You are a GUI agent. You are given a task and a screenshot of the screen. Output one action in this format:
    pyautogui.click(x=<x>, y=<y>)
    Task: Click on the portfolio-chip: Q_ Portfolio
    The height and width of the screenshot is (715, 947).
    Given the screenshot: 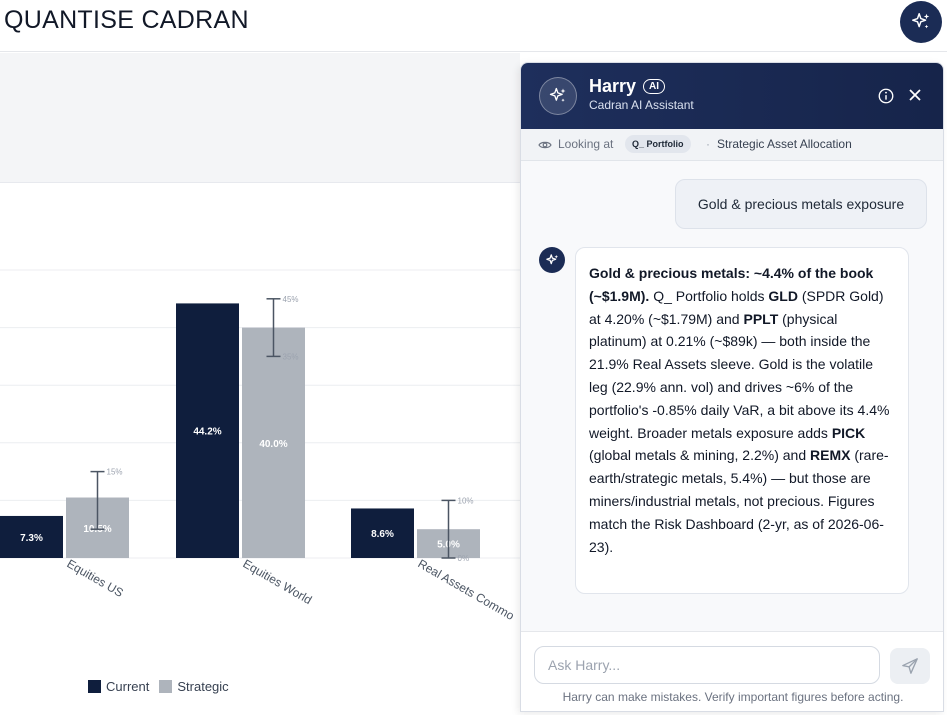 What is the action you would take?
    pyautogui.click(x=658, y=144)
    